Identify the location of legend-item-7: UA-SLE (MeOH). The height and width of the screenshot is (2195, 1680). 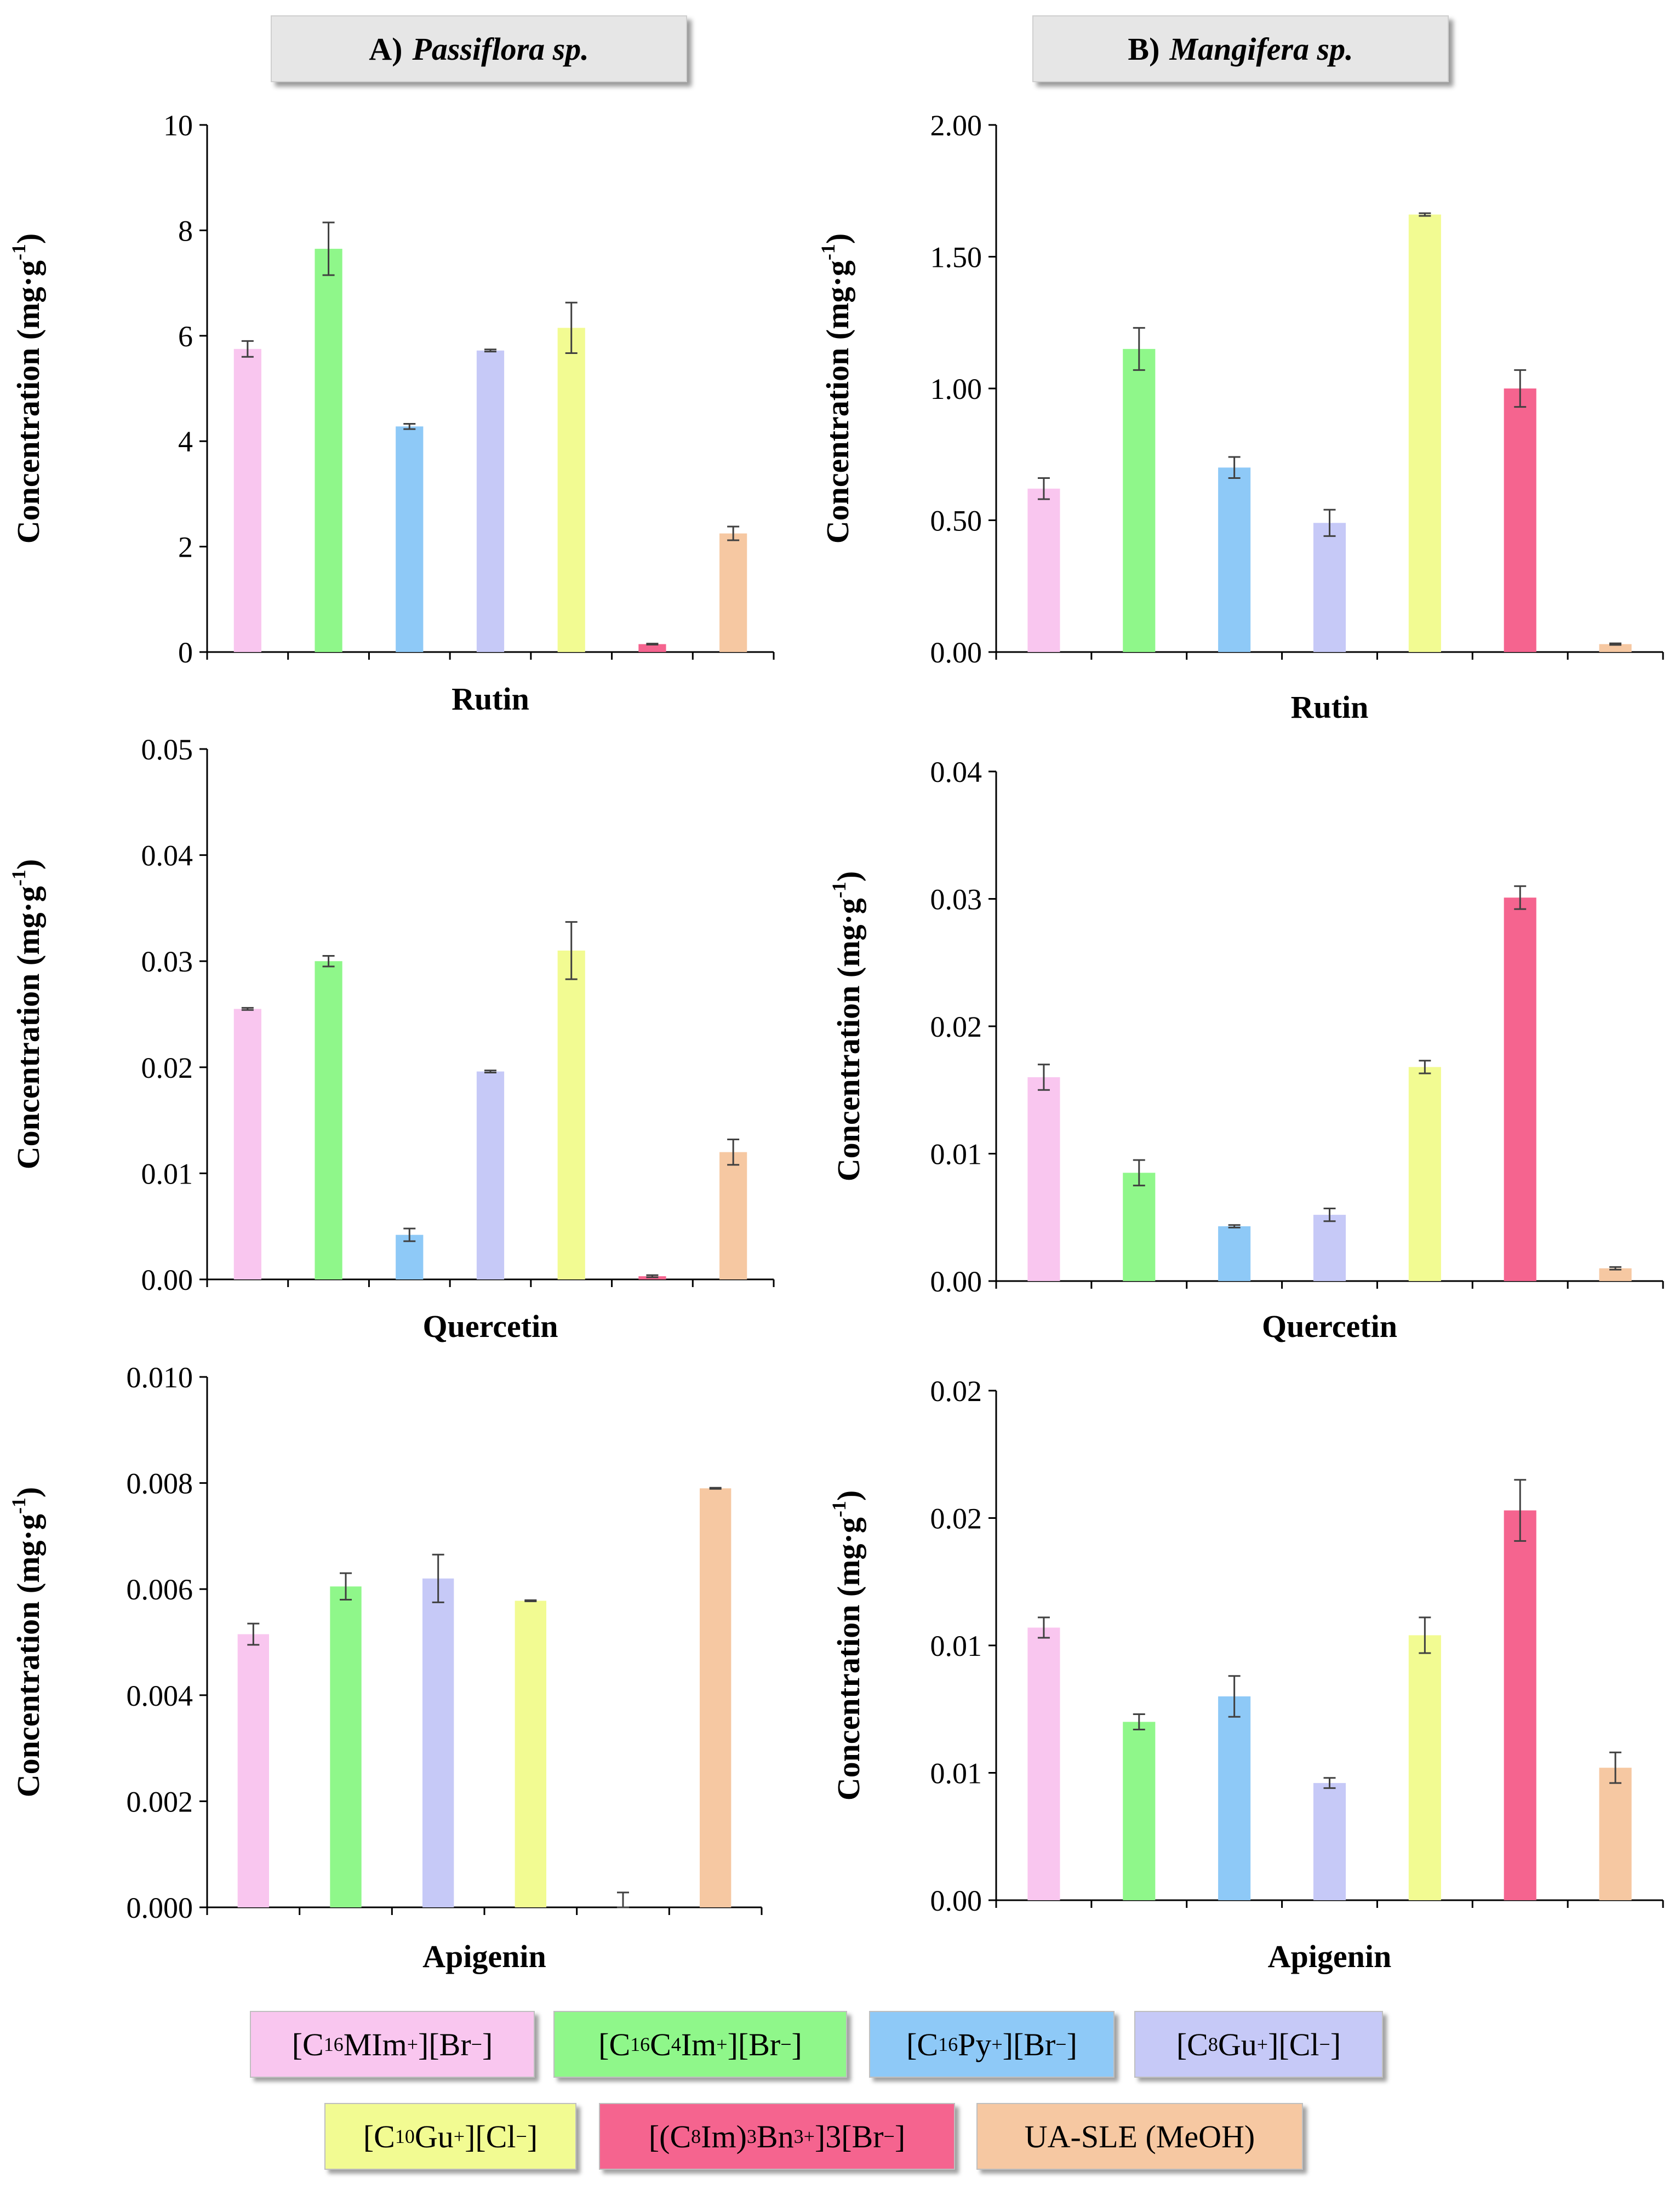
(1139, 2136).